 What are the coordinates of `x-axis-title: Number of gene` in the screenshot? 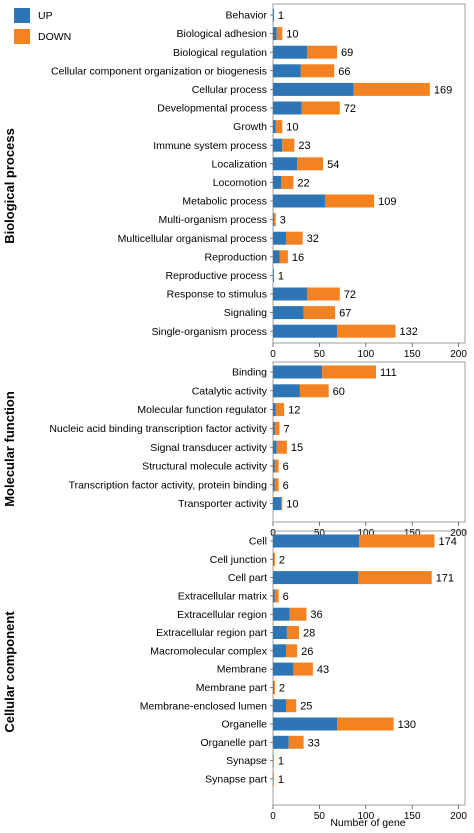 It's located at (367, 823).